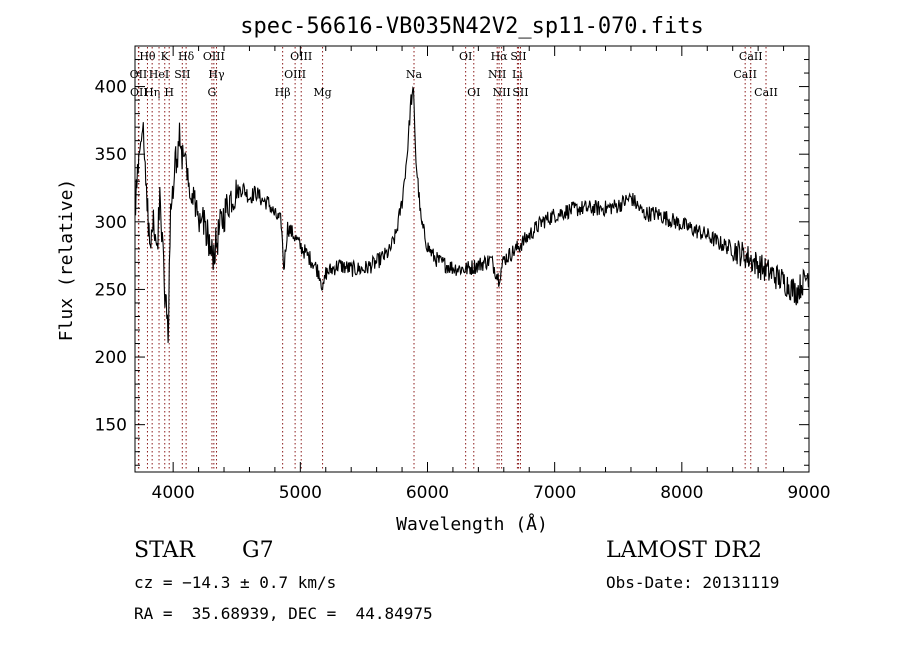  Describe the element at coordinates (111, 290) in the screenshot. I see `y-tick-label: 250` at that location.